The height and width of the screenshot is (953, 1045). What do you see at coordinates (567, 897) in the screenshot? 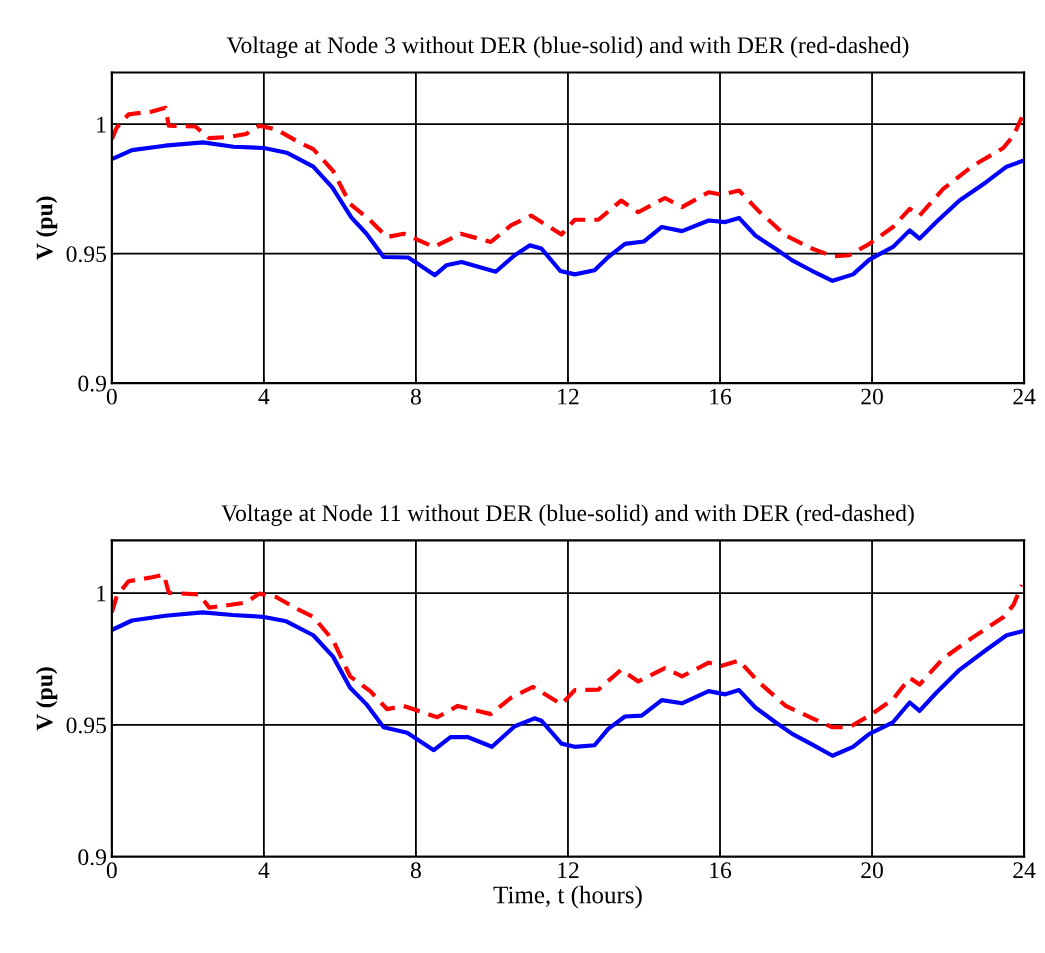
I see `x-axis-title: Time, t (hours)` at bounding box center [567, 897].